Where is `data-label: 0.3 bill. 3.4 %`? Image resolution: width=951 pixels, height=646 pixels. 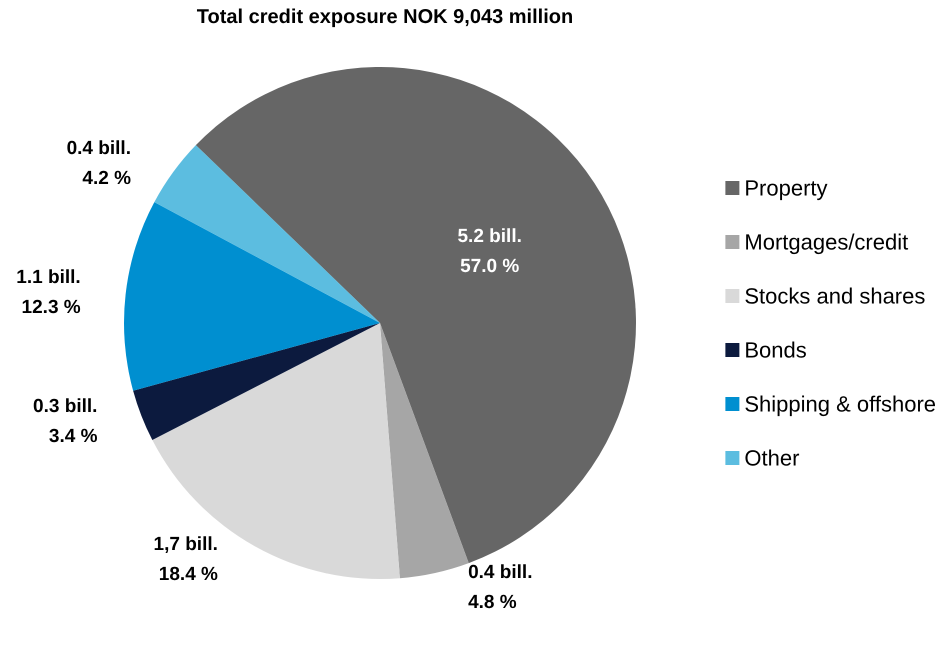
data-label: 0.3 bill. 3.4 % is located at coordinates (65, 421).